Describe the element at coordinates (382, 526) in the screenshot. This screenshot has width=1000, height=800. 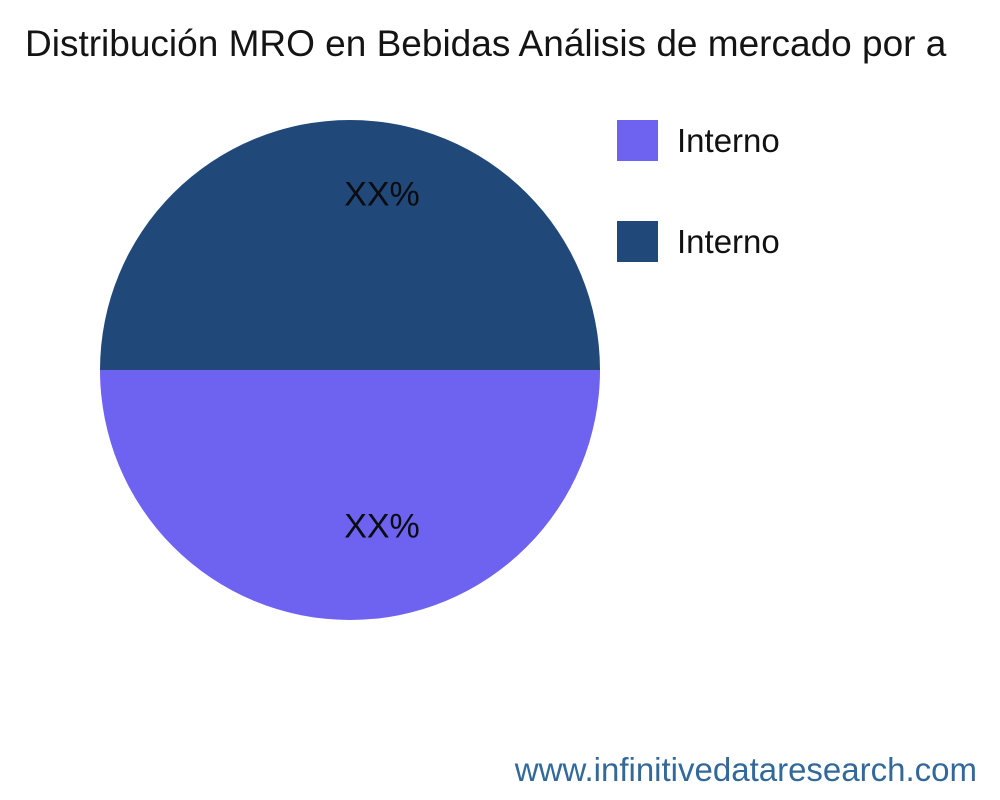
I see `pie-slice-label-bottom: XX%` at that location.